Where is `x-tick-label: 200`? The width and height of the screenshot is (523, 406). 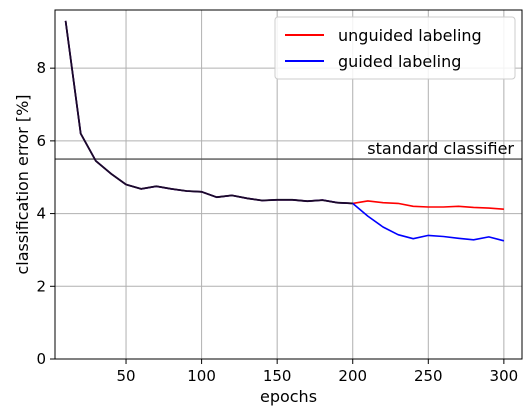
x-tick-label: 200 is located at coordinates (352, 376).